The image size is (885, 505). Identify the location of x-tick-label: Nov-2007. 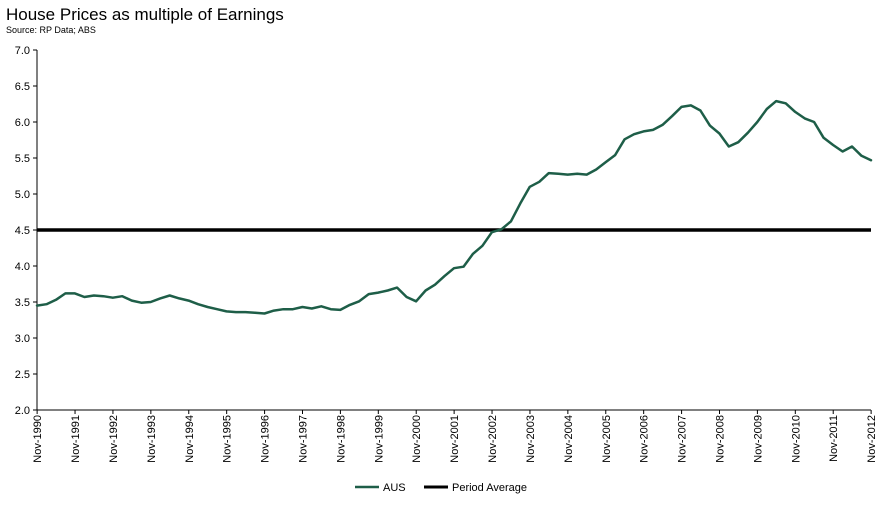
(683, 439).